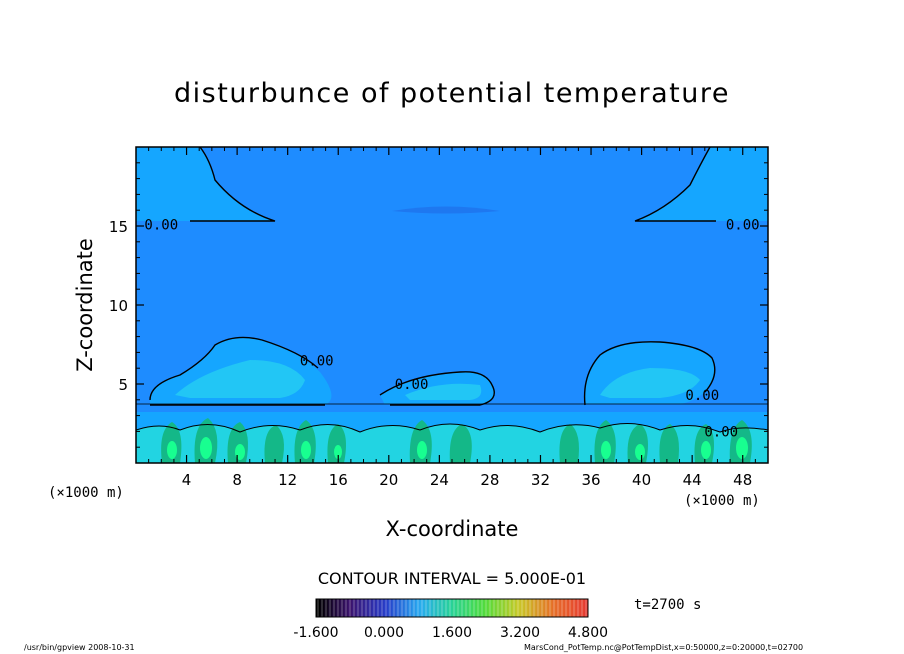 This screenshot has height=654, width=904. I want to click on colorbar-tick-label: 1.600, so click(452, 633).